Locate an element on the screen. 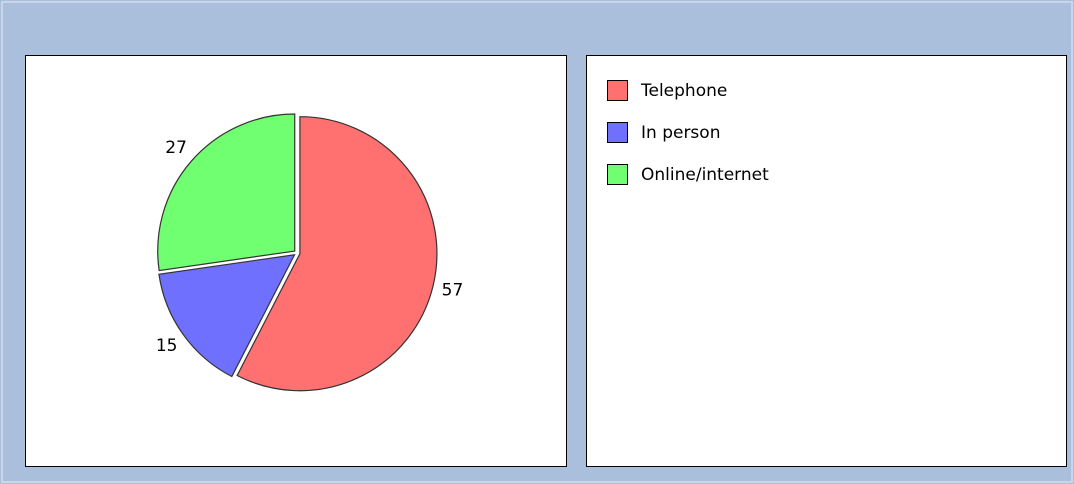 The width and height of the screenshot is (1074, 484). slice-label: 27 is located at coordinates (176, 148).